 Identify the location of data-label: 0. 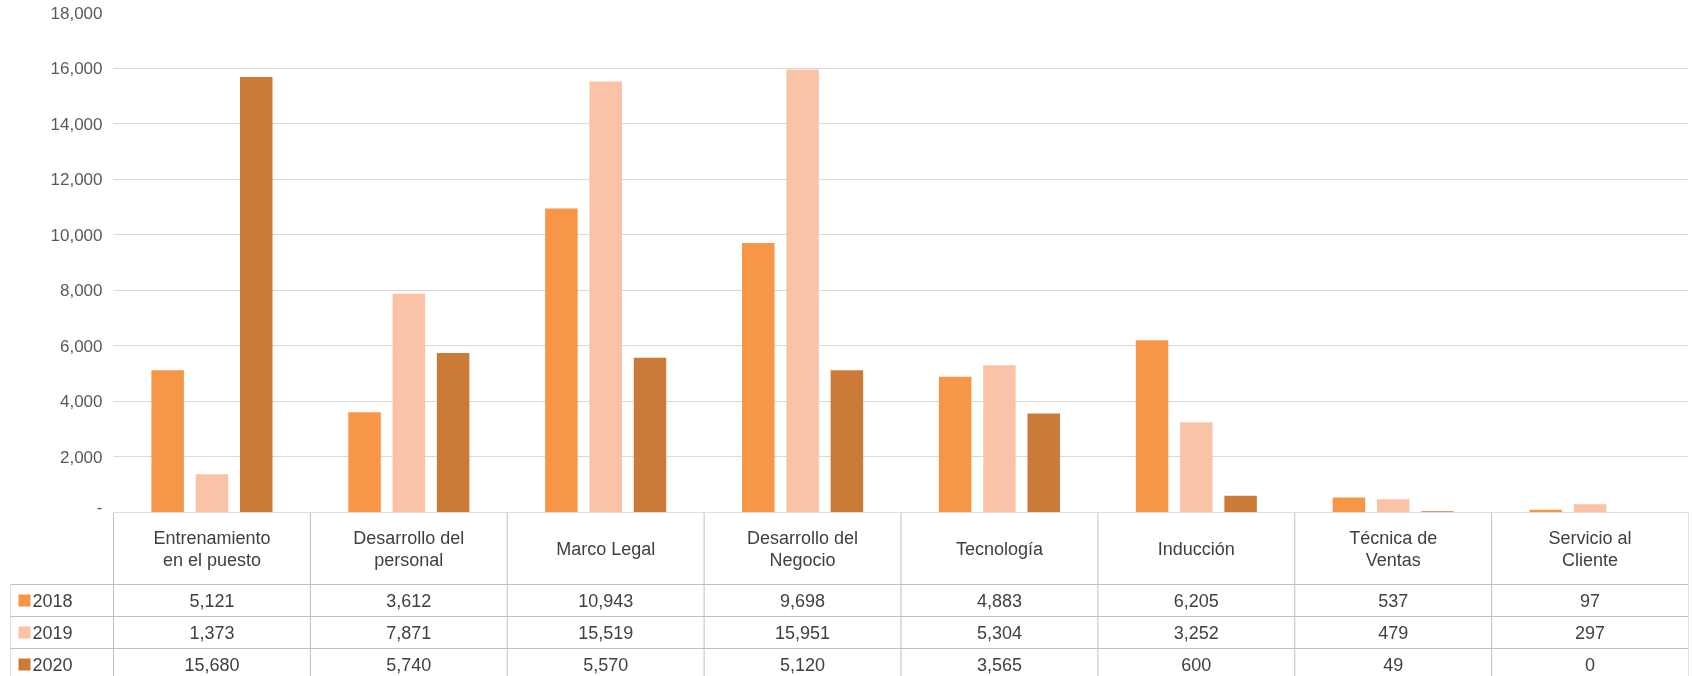
(1590, 665).